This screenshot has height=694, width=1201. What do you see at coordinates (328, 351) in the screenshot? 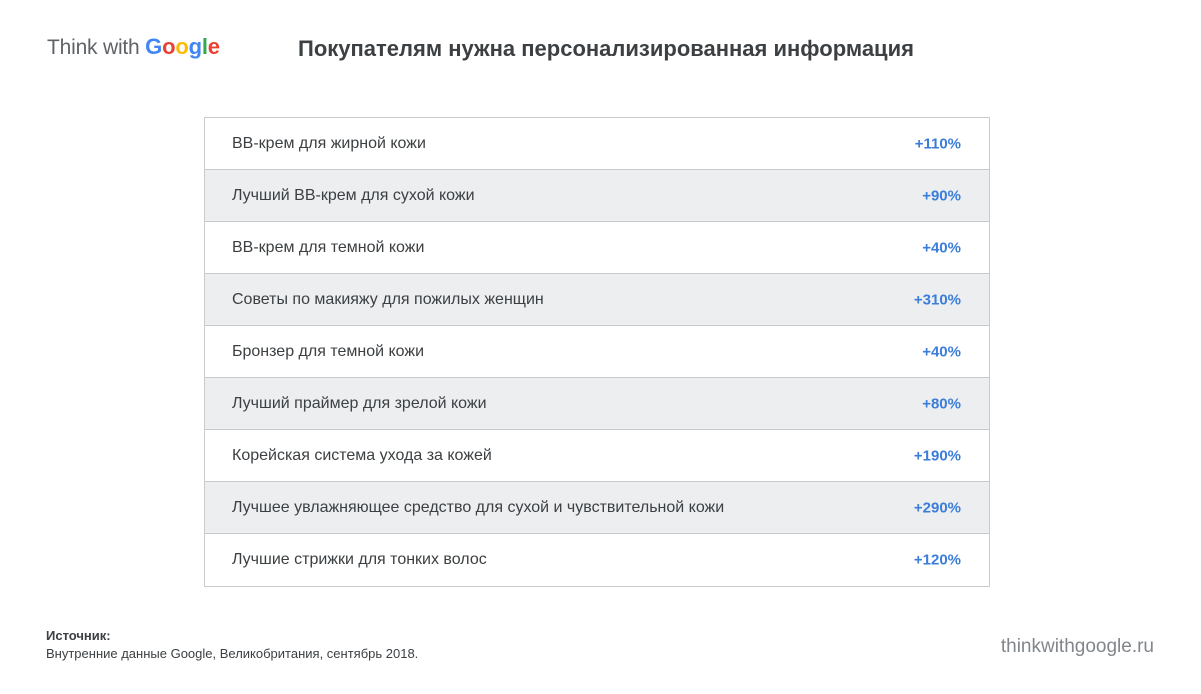
I see `row-label: Бронзер для темной кожи` at bounding box center [328, 351].